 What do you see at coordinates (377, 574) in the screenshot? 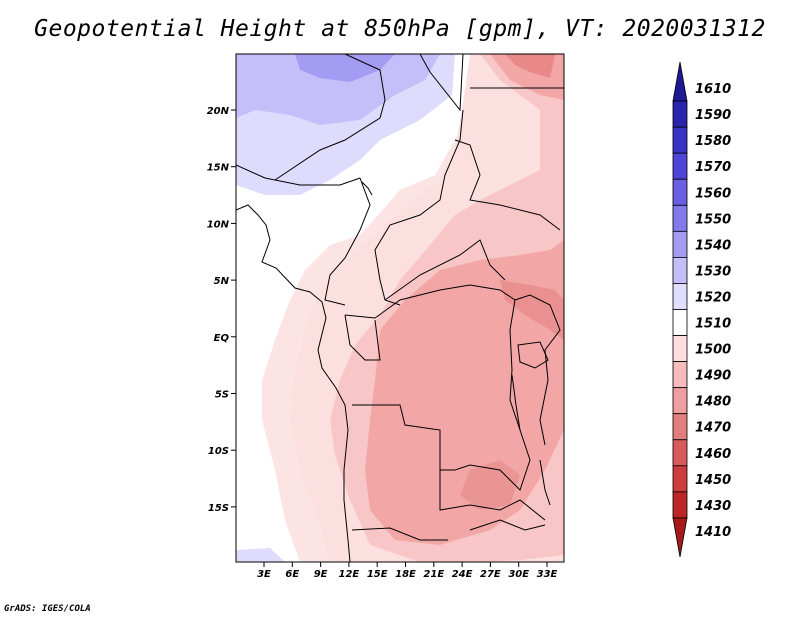
I see `lon-label: 15E` at bounding box center [377, 574].